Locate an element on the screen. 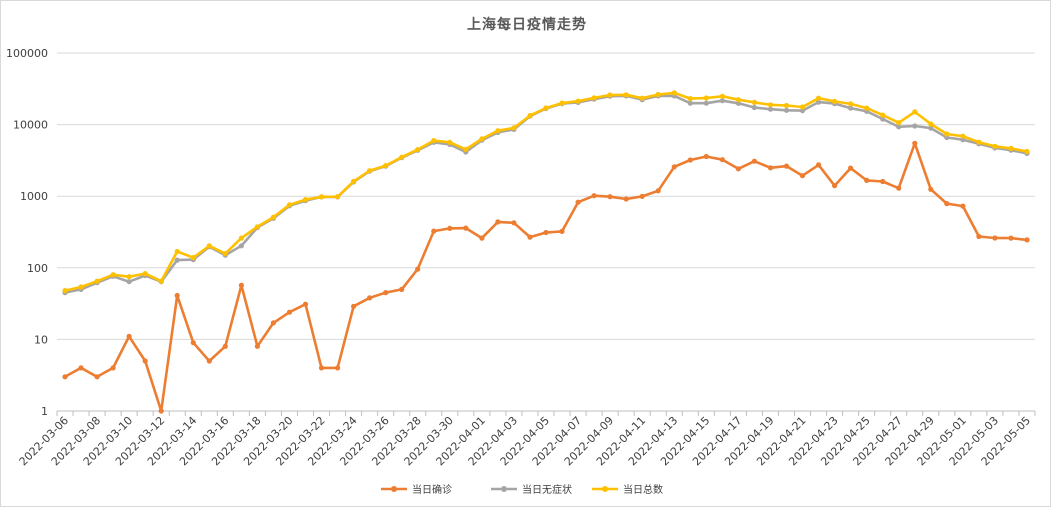  y-tick-label: 1 is located at coordinates (44, 411).